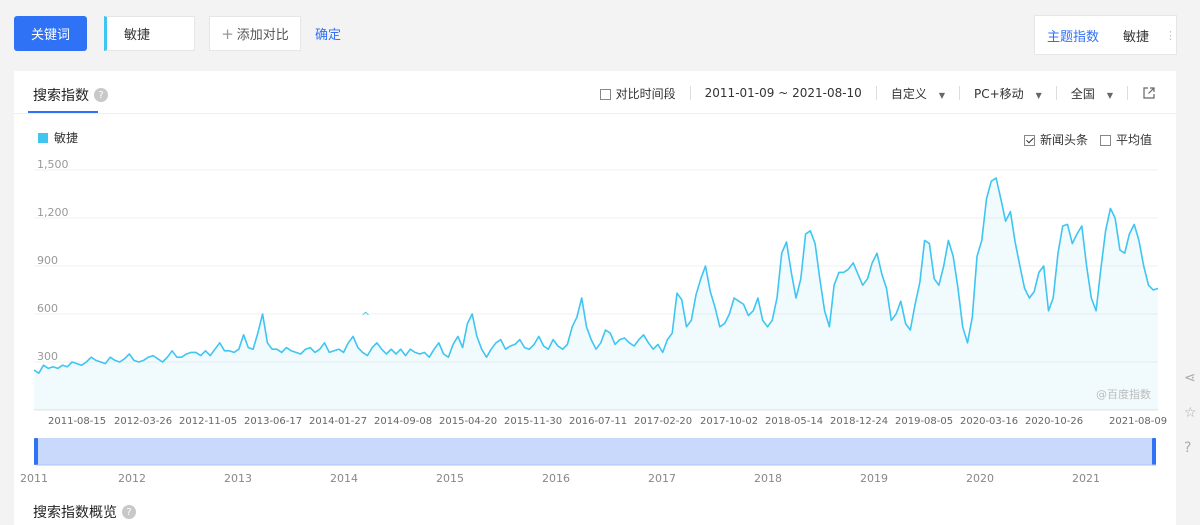 The height and width of the screenshot is (525, 1200). What do you see at coordinates (874, 478) in the screenshot?
I see `timeline-year-label: 2019` at bounding box center [874, 478].